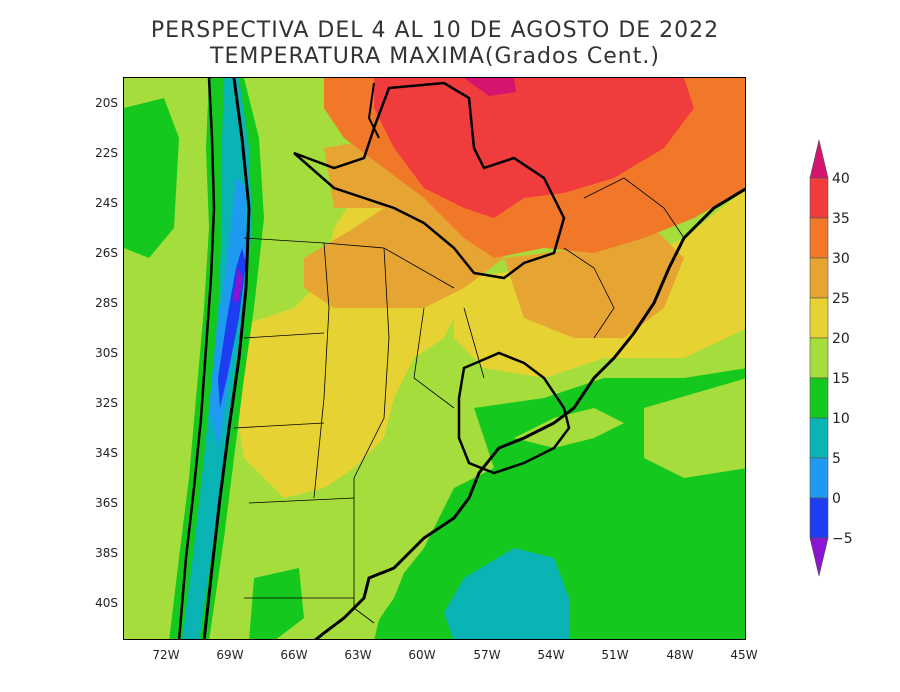 The height and width of the screenshot is (692, 900). What do you see at coordinates (106, 303) in the screenshot?
I see `lat-label: 28S` at bounding box center [106, 303].